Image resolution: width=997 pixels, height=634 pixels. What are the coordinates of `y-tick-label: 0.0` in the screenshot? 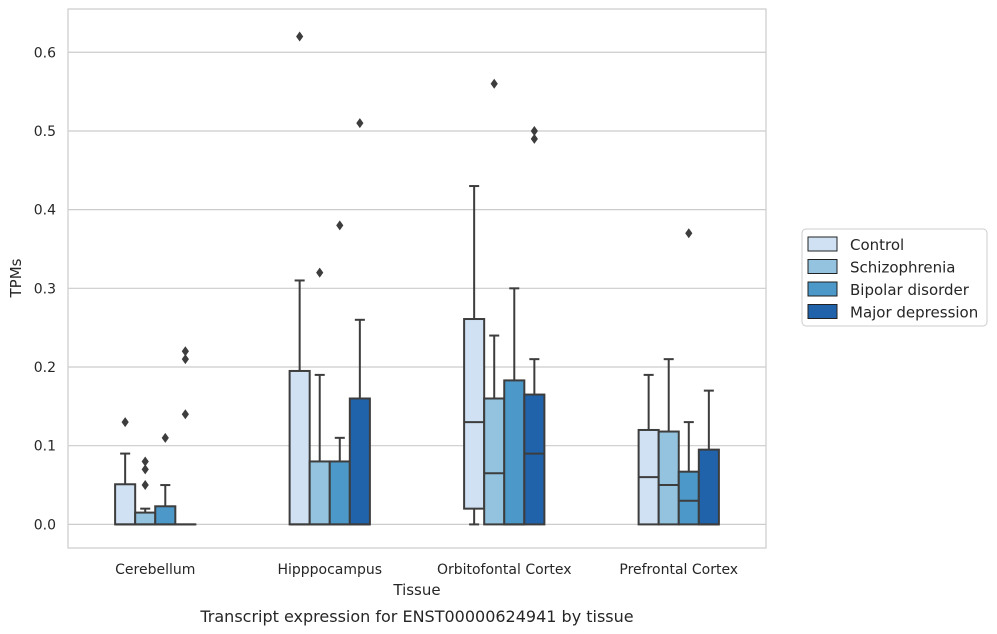 It's located at (45, 525).